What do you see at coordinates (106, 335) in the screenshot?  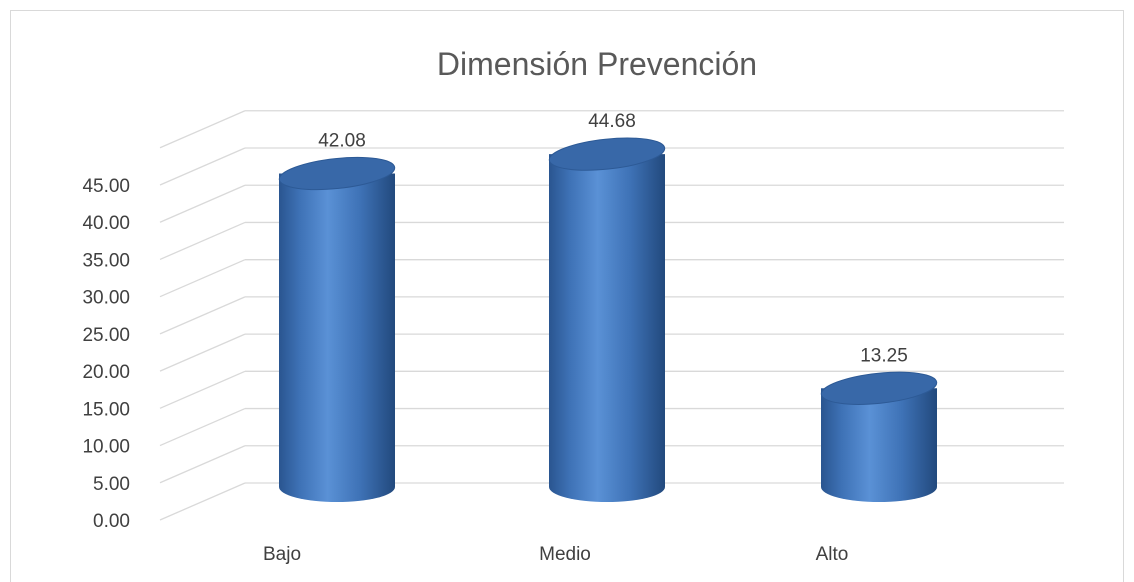 I see `y-tick-label: 25.00` at bounding box center [106, 335].